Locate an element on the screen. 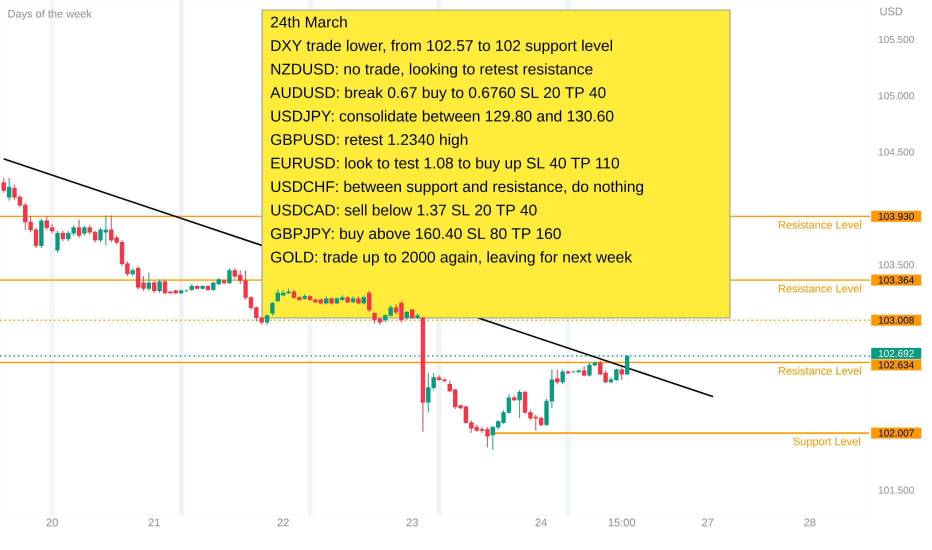 This screenshot has height=550, width=932. x-tick-label: 23 is located at coordinates (412, 522).